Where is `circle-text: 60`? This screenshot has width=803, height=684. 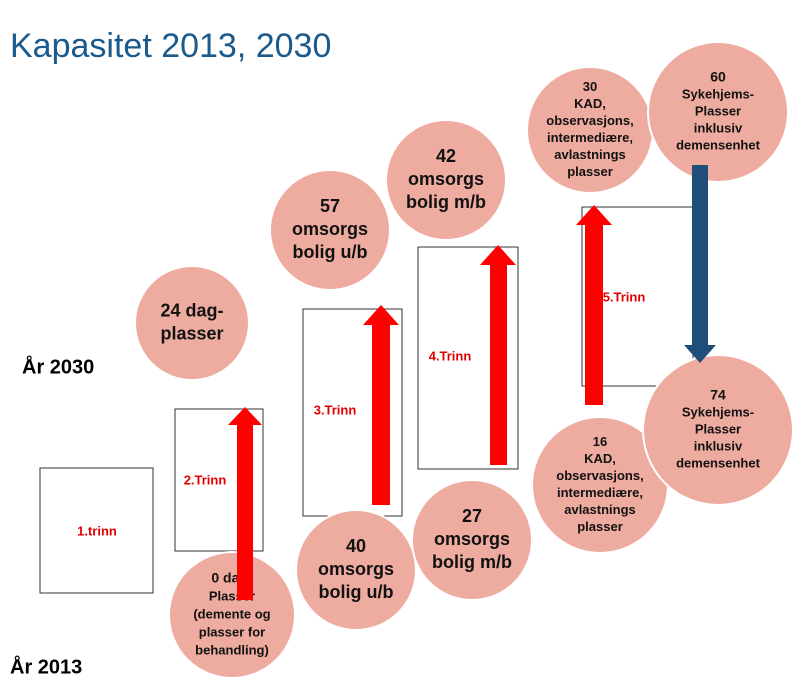 circle-text: 60 is located at coordinates (718, 77).